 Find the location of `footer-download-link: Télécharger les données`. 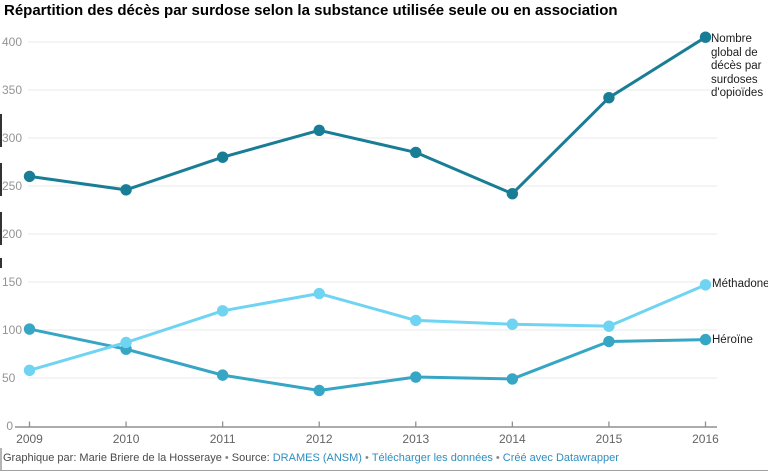

footer-download-link: Télécharger les données is located at coordinates (432, 458).